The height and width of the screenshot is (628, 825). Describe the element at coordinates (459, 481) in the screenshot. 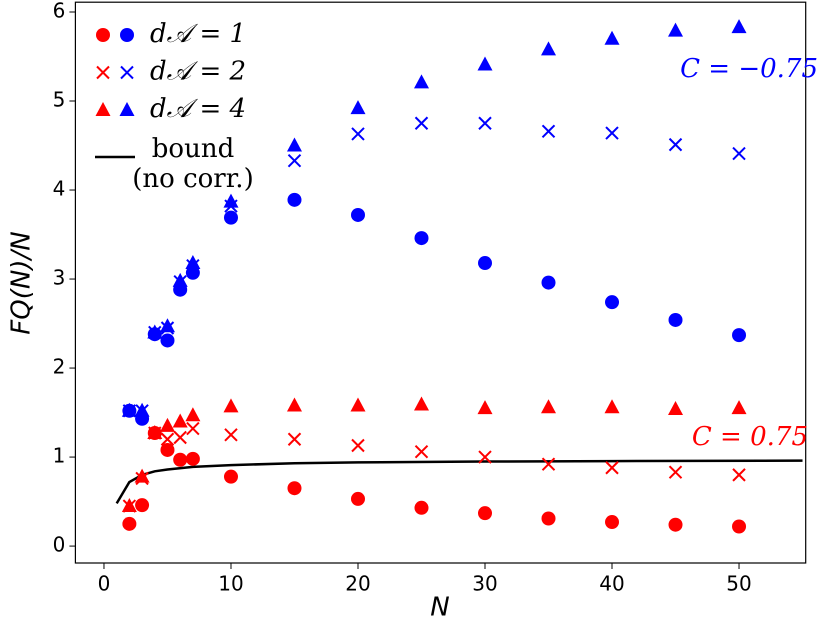

I see `bound-line` at that location.